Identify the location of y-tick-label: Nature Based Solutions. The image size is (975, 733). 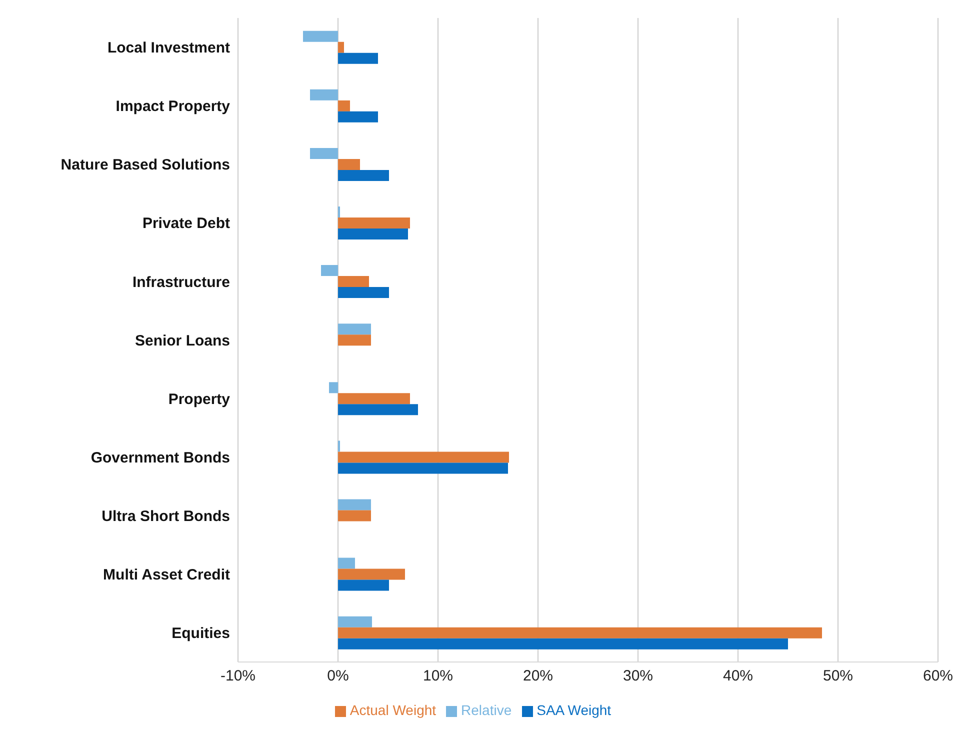
(145, 165).